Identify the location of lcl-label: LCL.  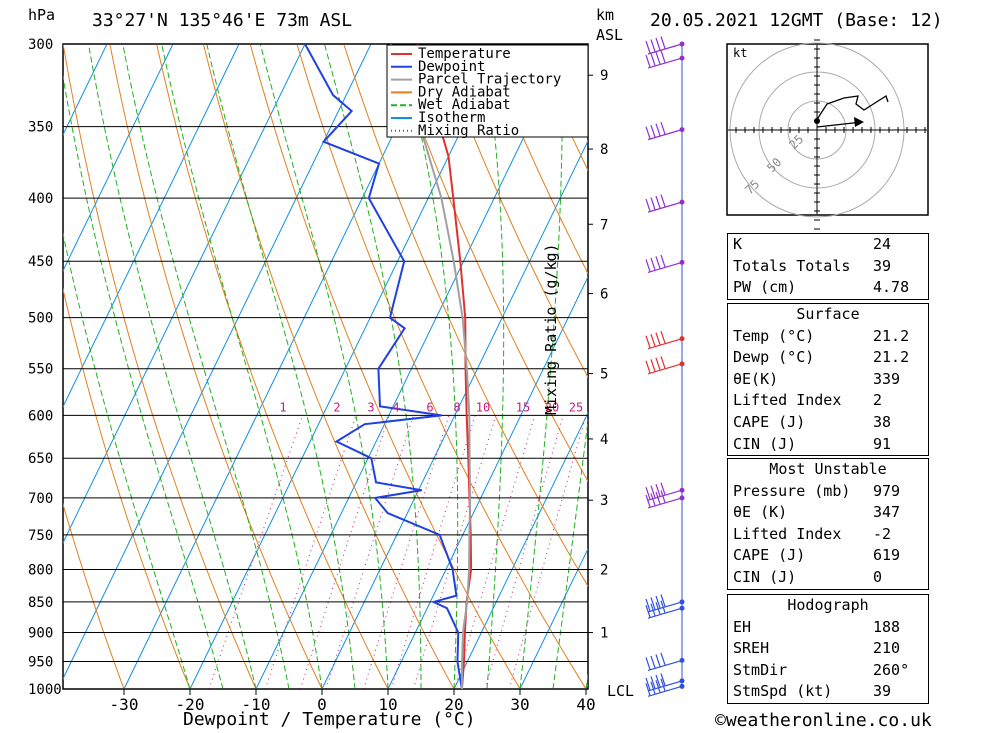
(621, 691).